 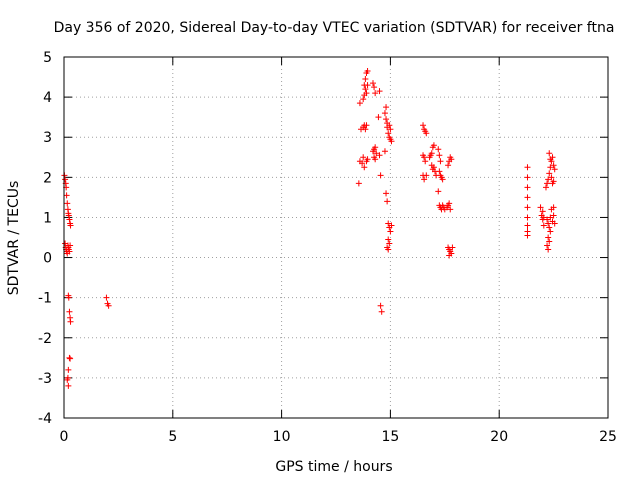 What do you see at coordinates (333, 467) in the screenshot?
I see `x-axis-label: GPS time / hours` at bounding box center [333, 467].